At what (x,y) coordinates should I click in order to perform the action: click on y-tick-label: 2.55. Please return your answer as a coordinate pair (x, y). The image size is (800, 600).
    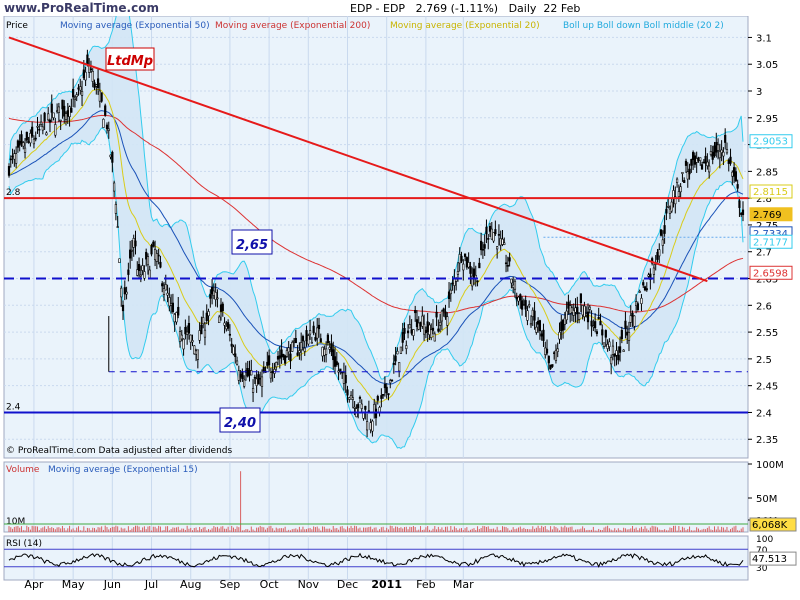
    Looking at the image, I should click on (767, 333).